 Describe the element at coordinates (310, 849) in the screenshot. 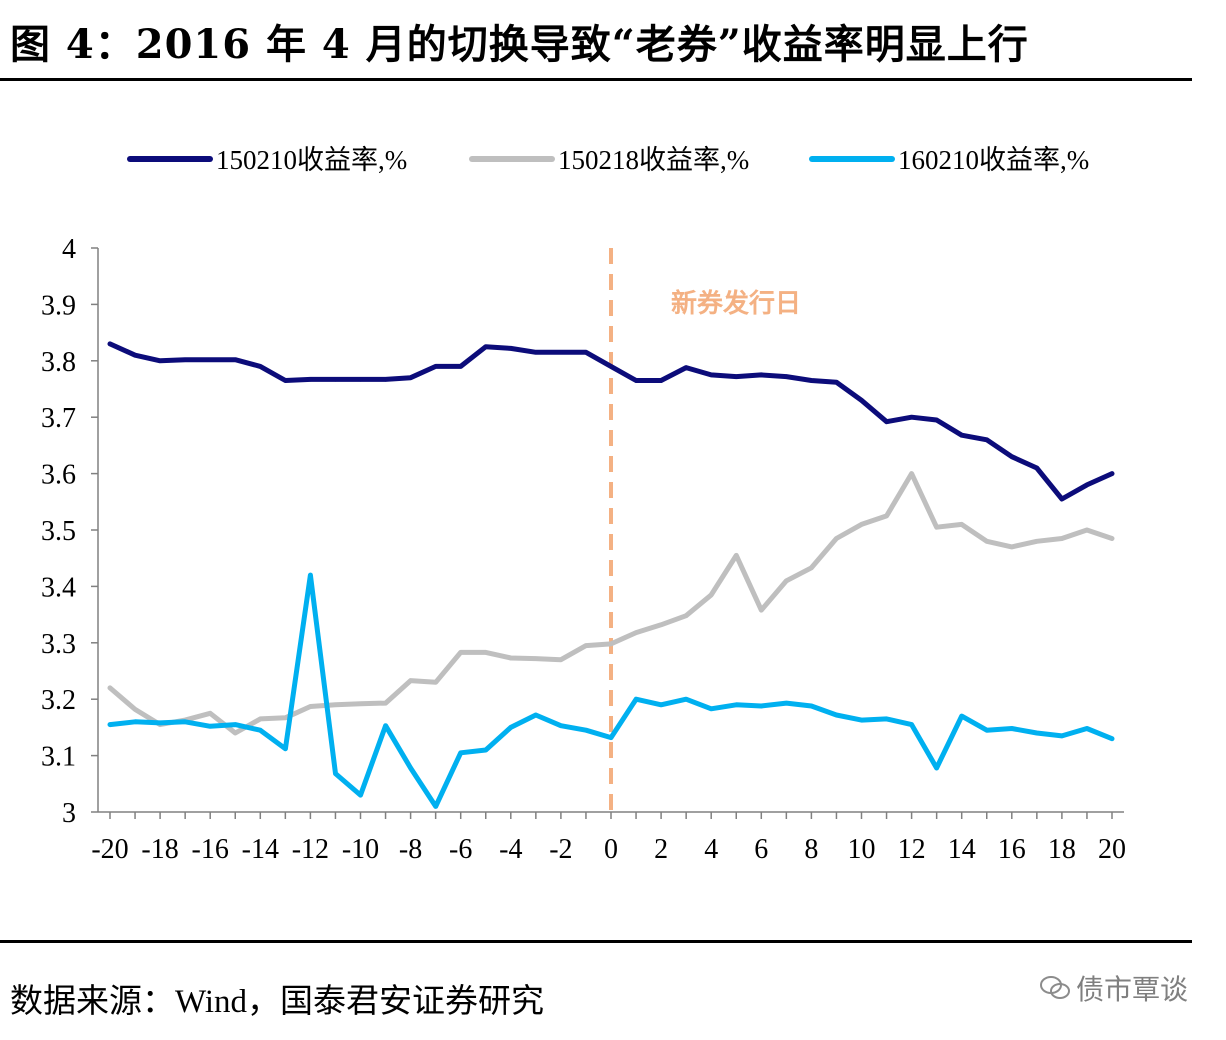

I see `x-tick-label: -12` at that location.